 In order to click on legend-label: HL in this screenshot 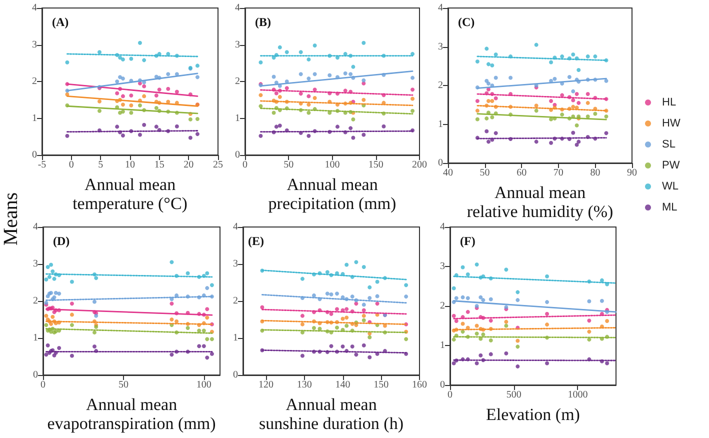, I will do `click(669, 102)`.